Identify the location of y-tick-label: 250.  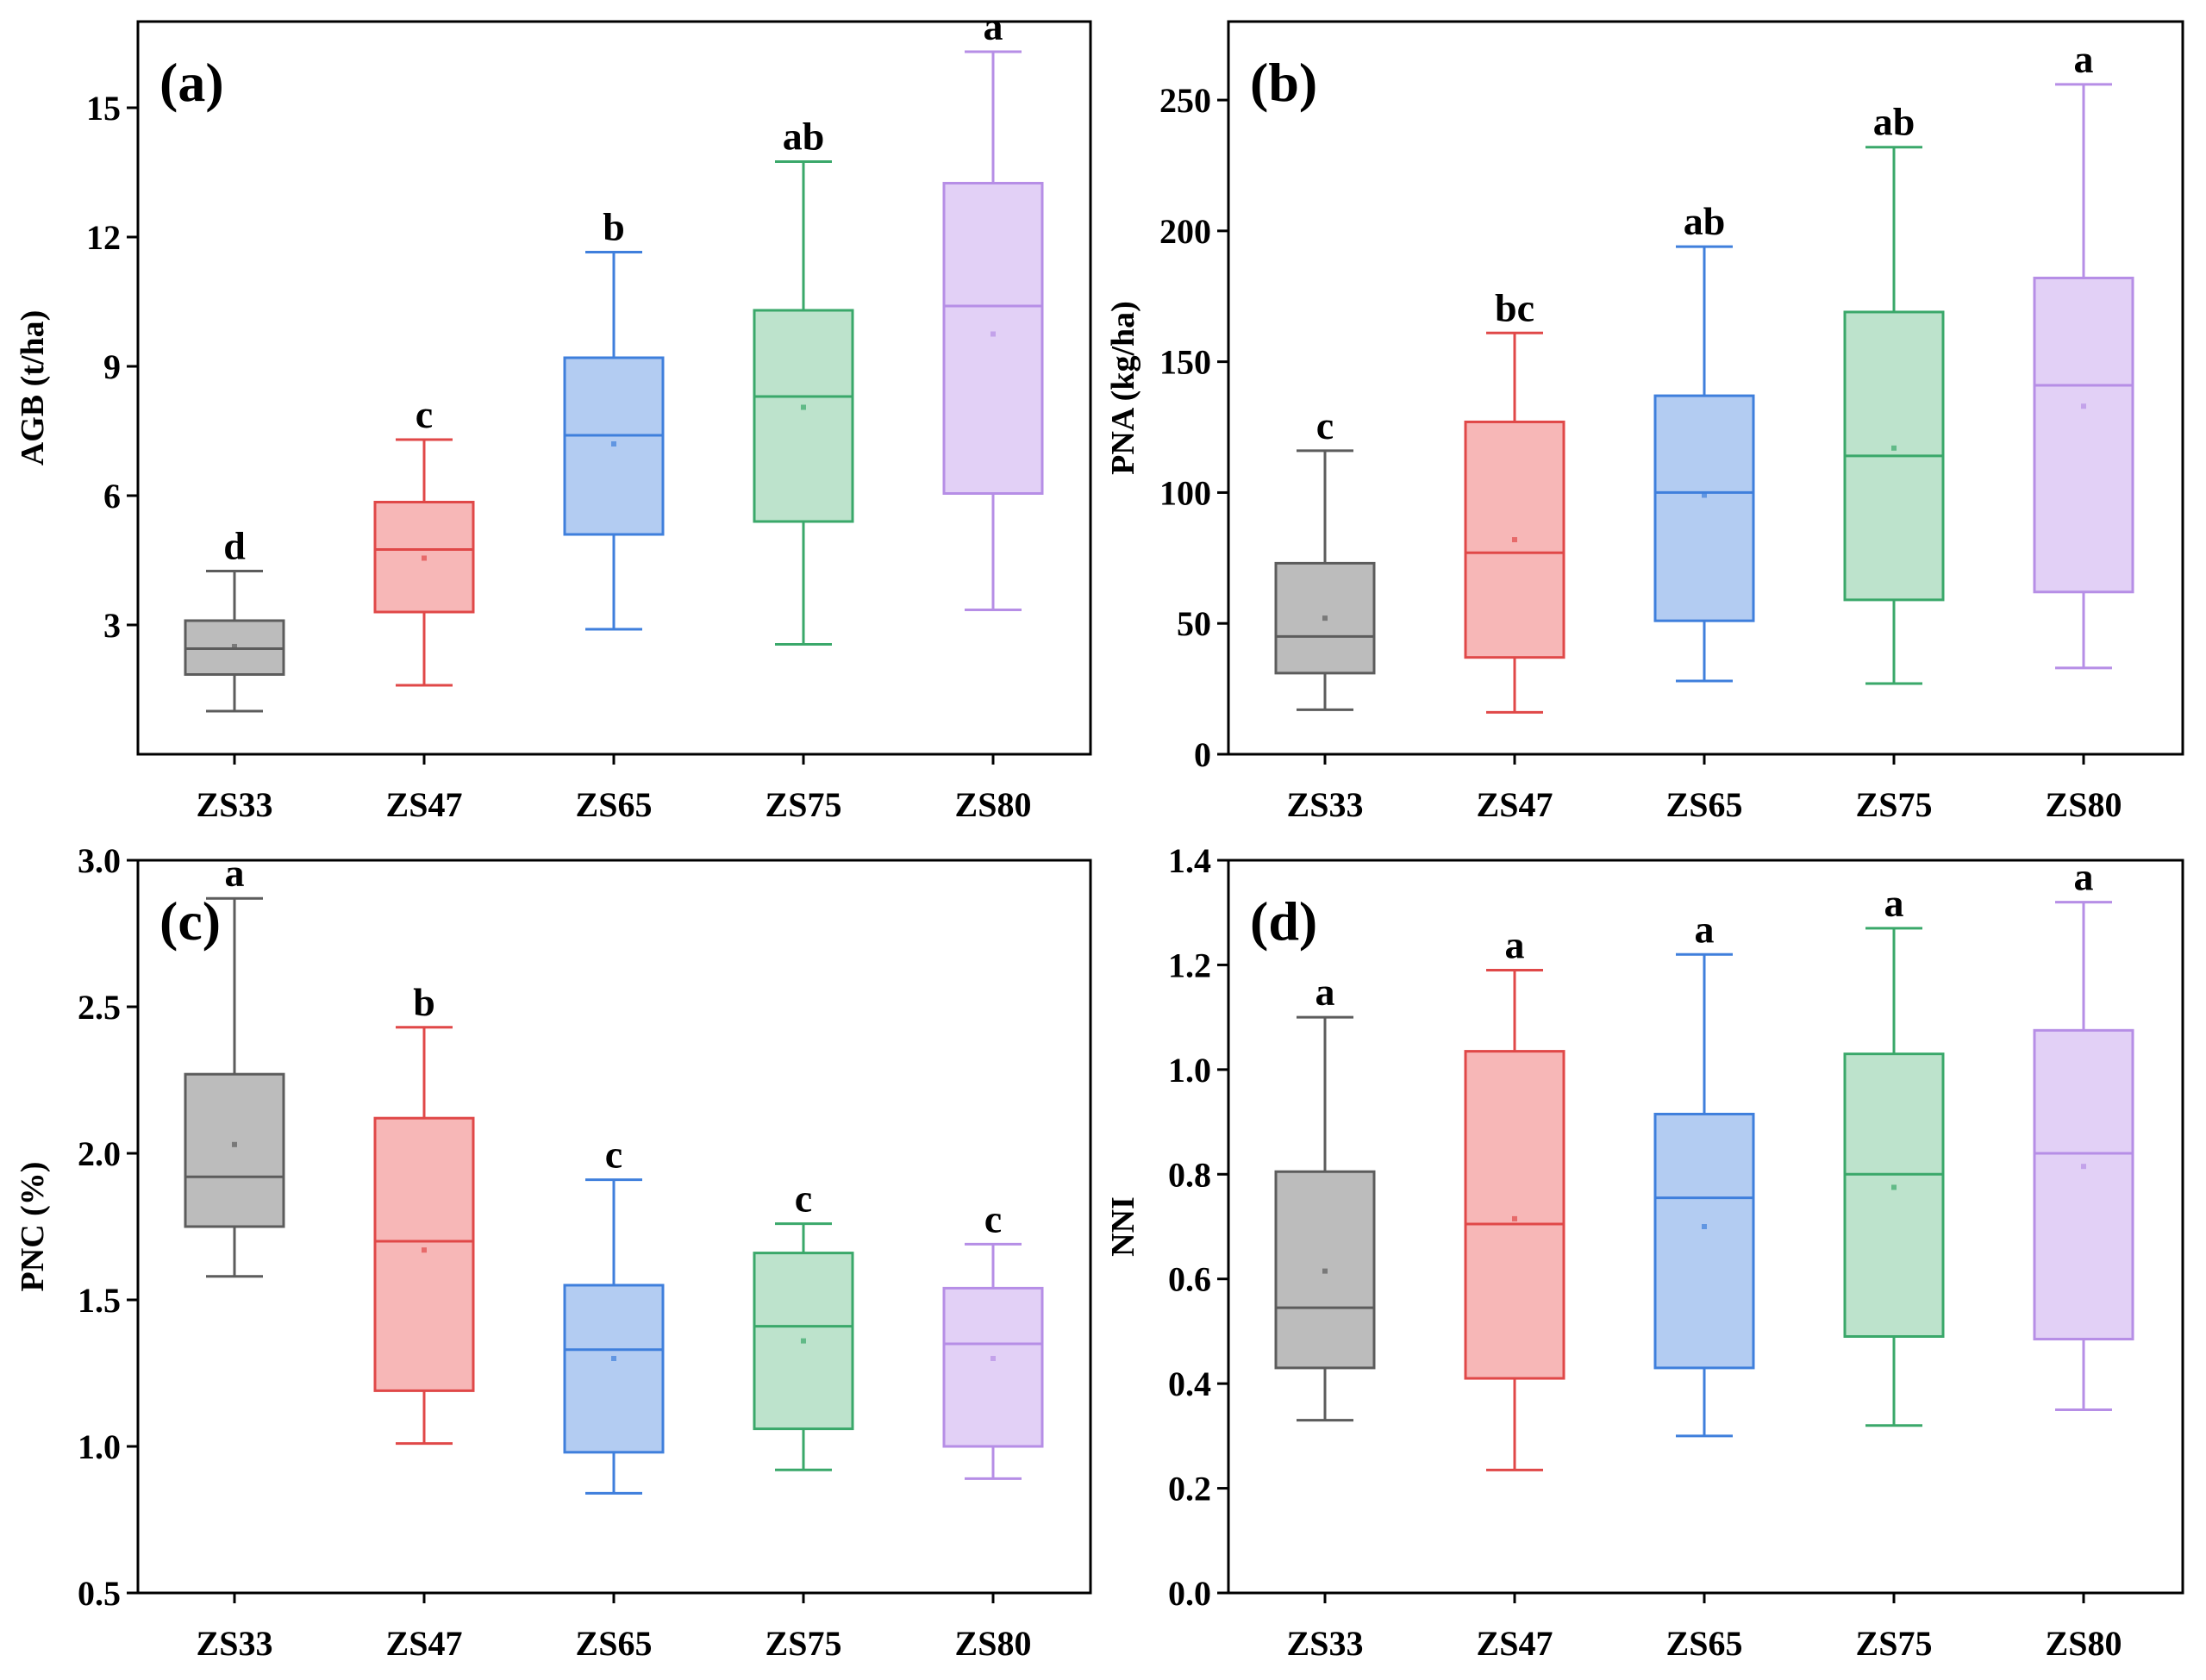
(1185, 100).